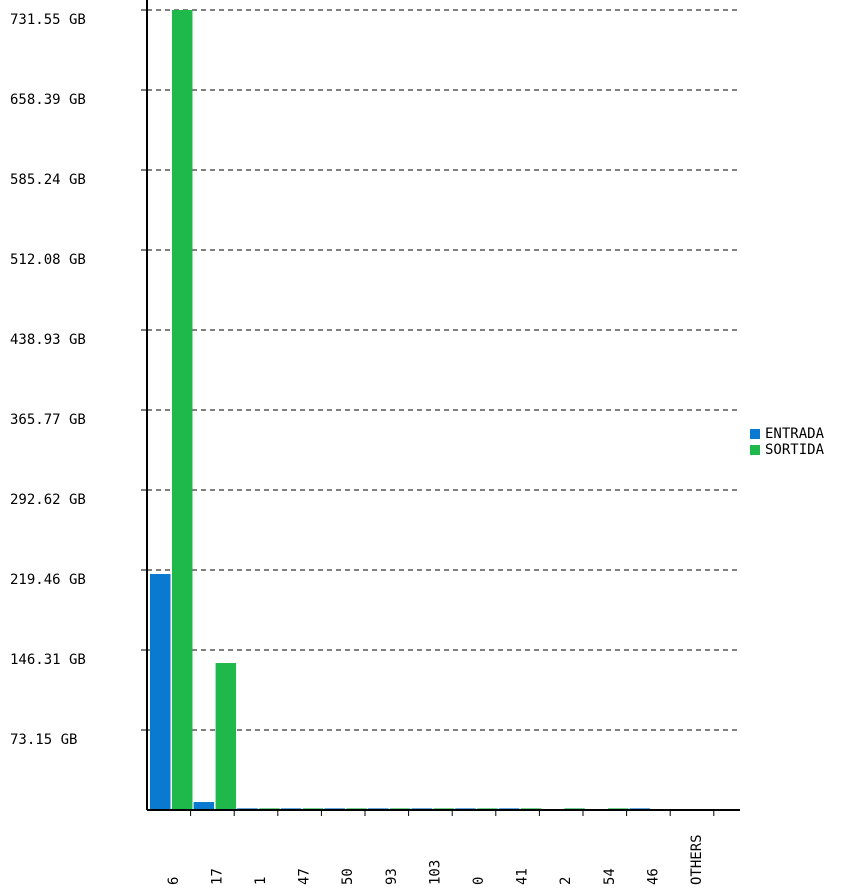  I want to click on y-tick-label: 658.39 GB, so click(48, 100).